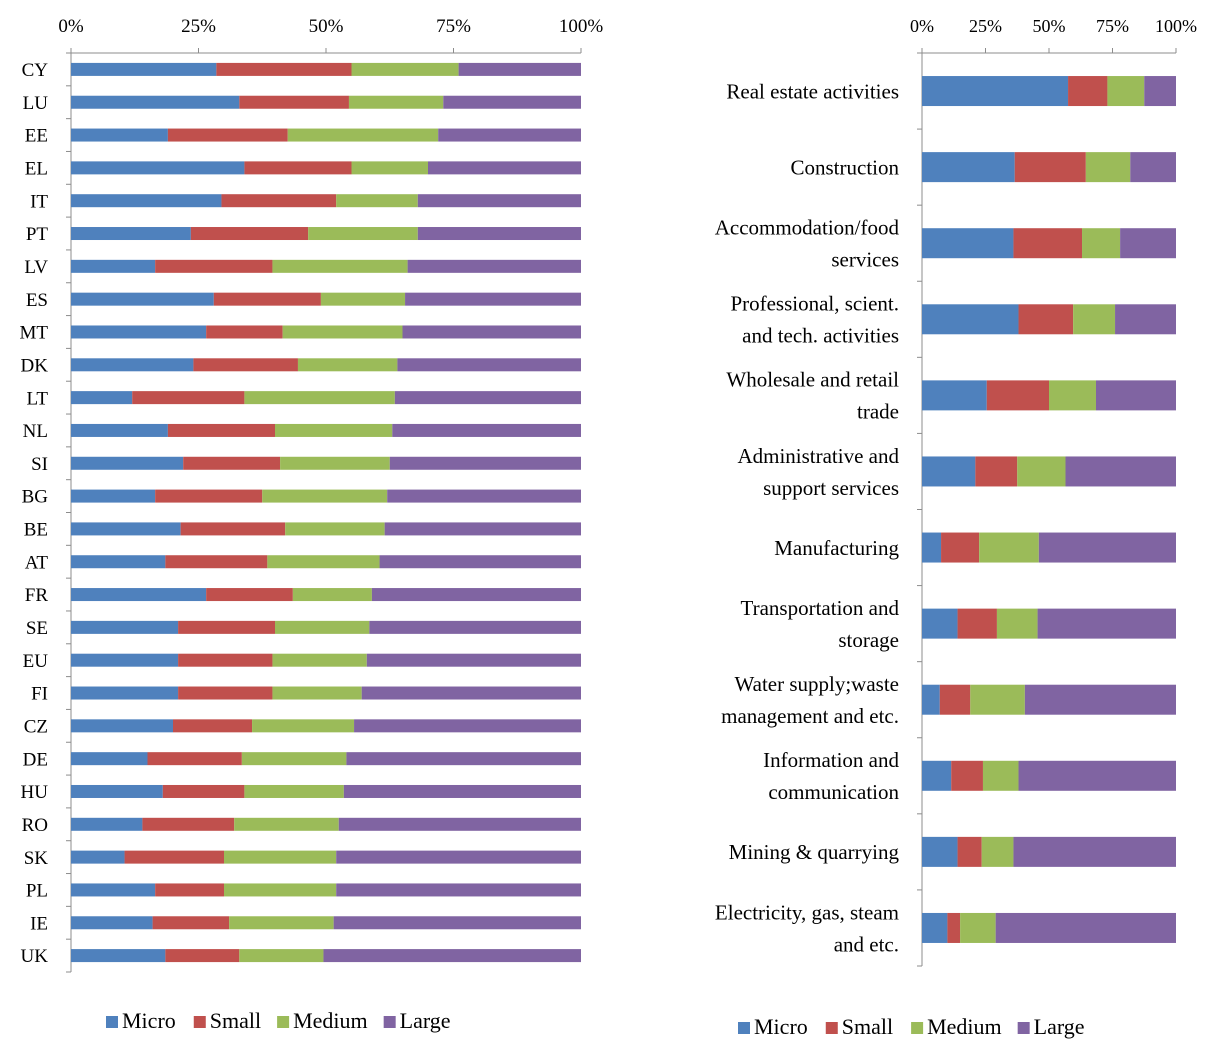  What do you see at coordinates (36, 726) in the screenshot?
I see `category-label-cz: CZ` at bounding box center [36, 726].